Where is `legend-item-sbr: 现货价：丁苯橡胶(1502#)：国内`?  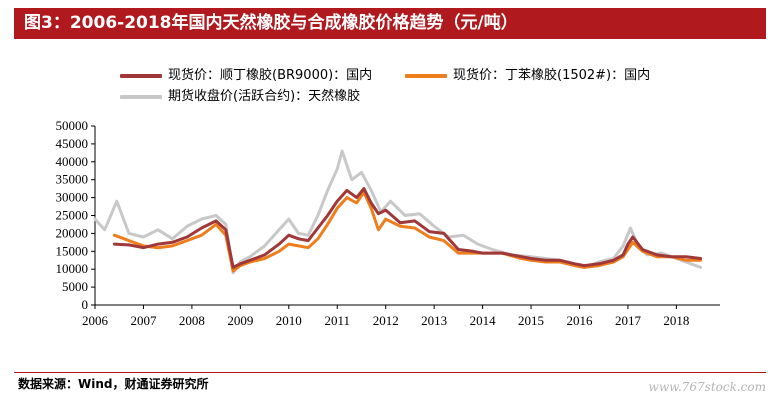 legend-item-sbr: 现货价：丁苯橡胶(1502#)：国内 is located at coordinates (527, 76).